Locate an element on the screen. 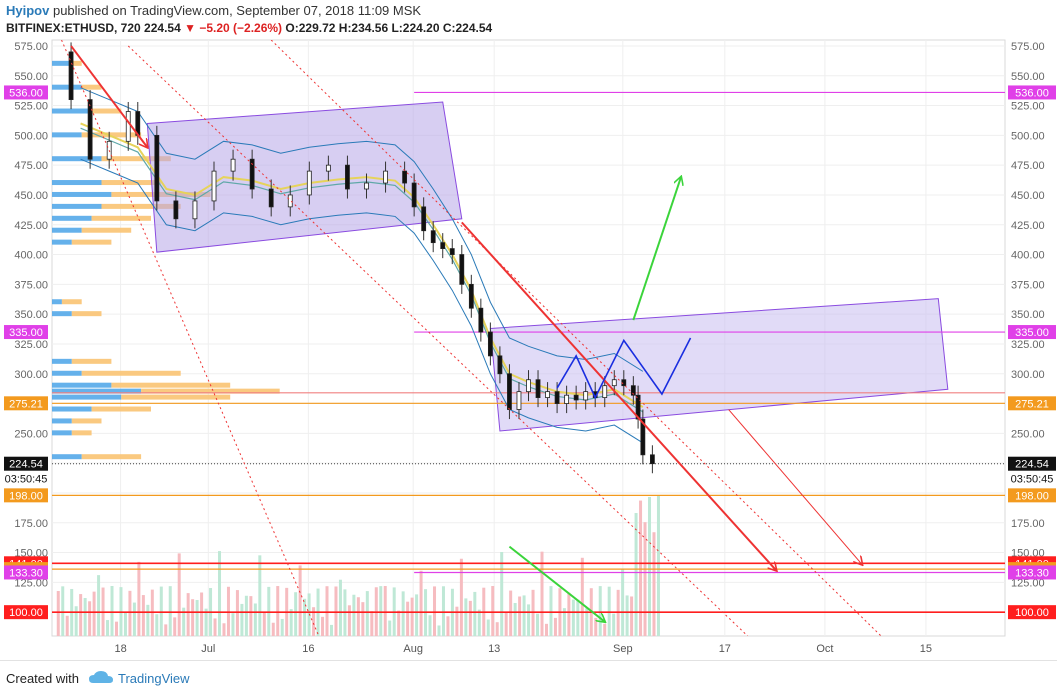 The image size is (1057, 696). y-tick-label-left: 550.00 is located at coordinates (31, 77).